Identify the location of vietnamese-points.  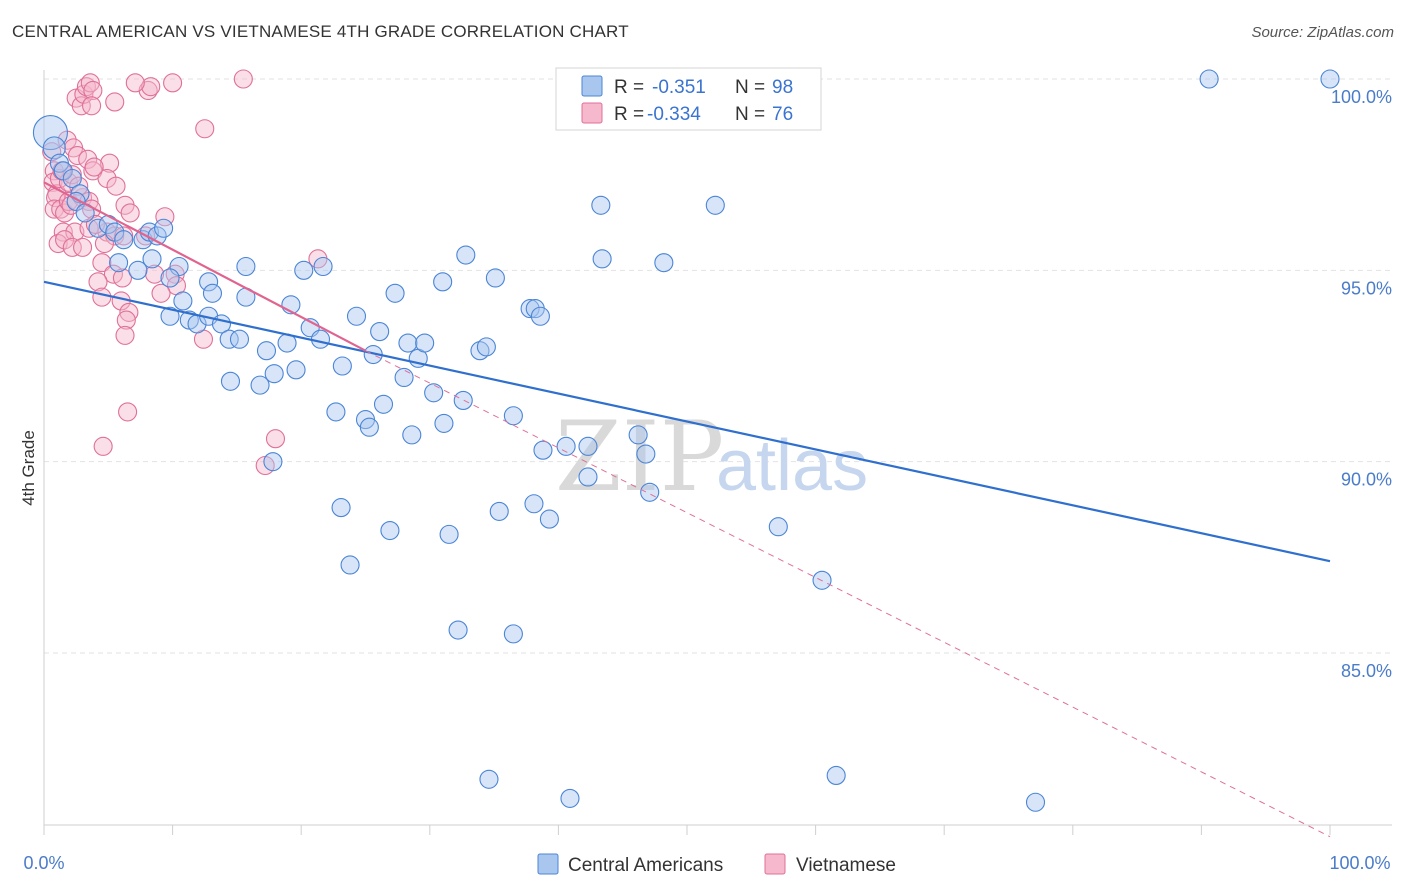
(185, 272).